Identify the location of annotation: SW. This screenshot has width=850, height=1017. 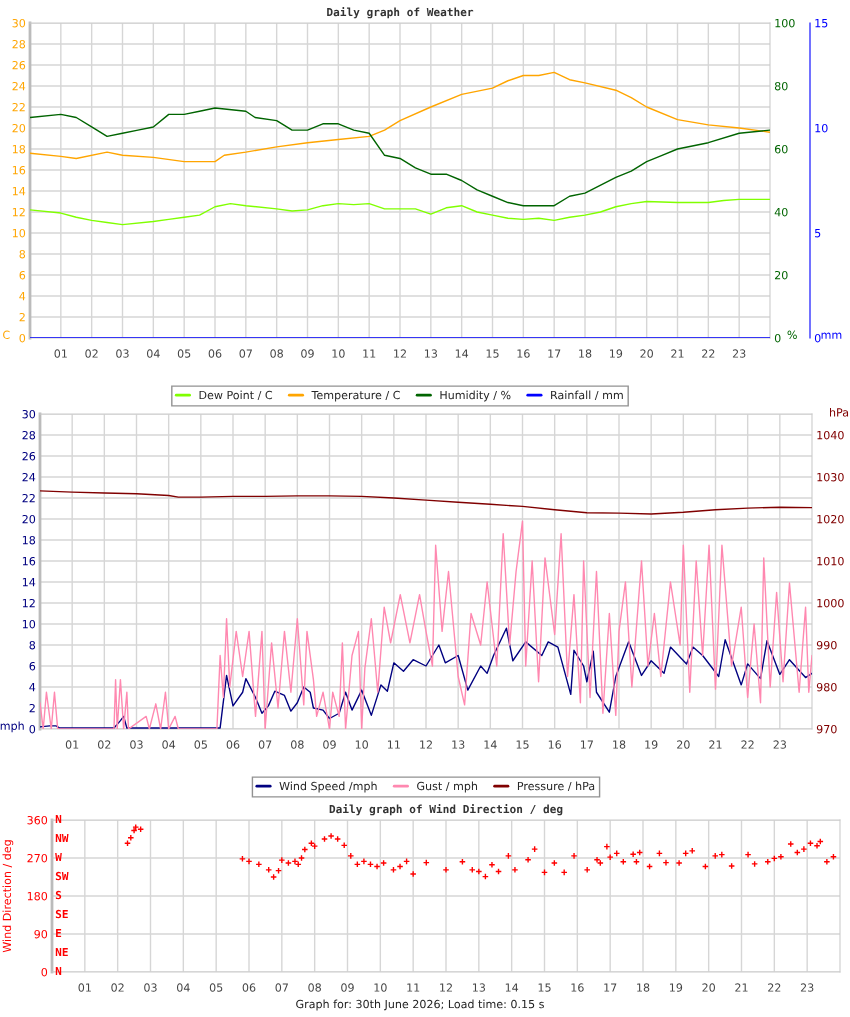
(62, 876).